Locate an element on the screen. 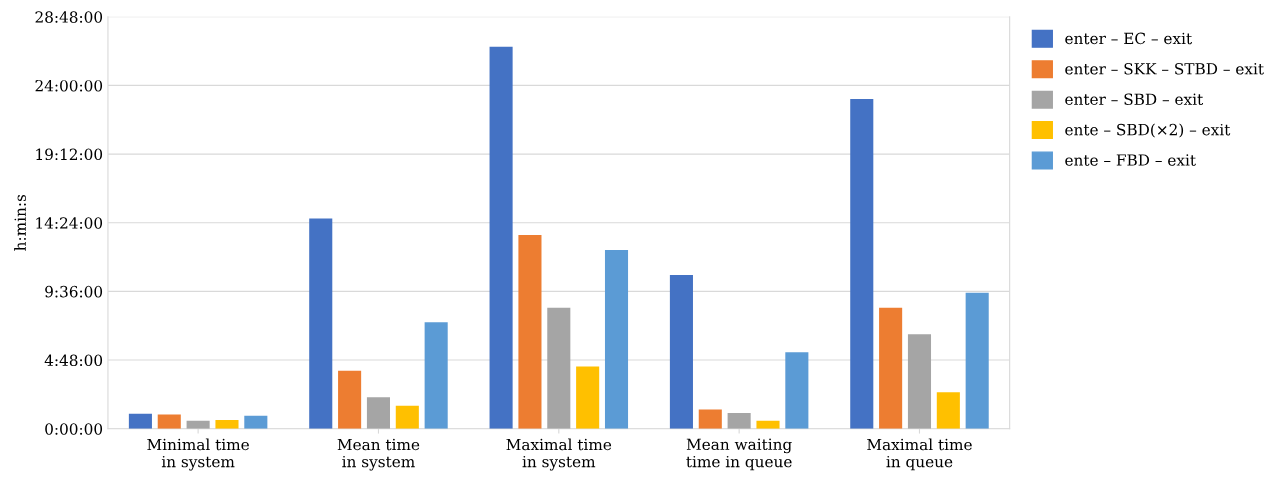  x-tick-label: Minimal time in system is located at coordinates (198, 454).